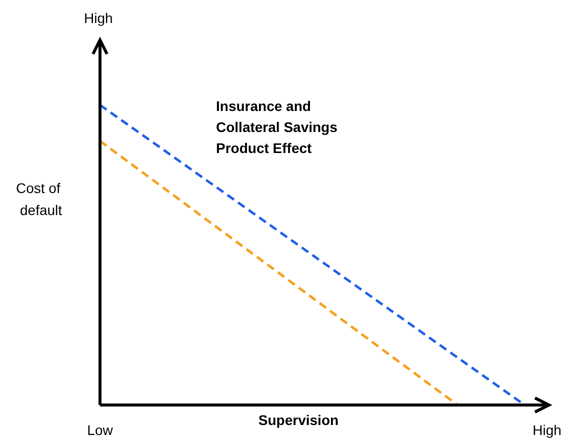  Describe the element at coordinates (277, 127) in the screenshot. I see `annotation: Insurance and Collateral Savings Product Effect` at that location.